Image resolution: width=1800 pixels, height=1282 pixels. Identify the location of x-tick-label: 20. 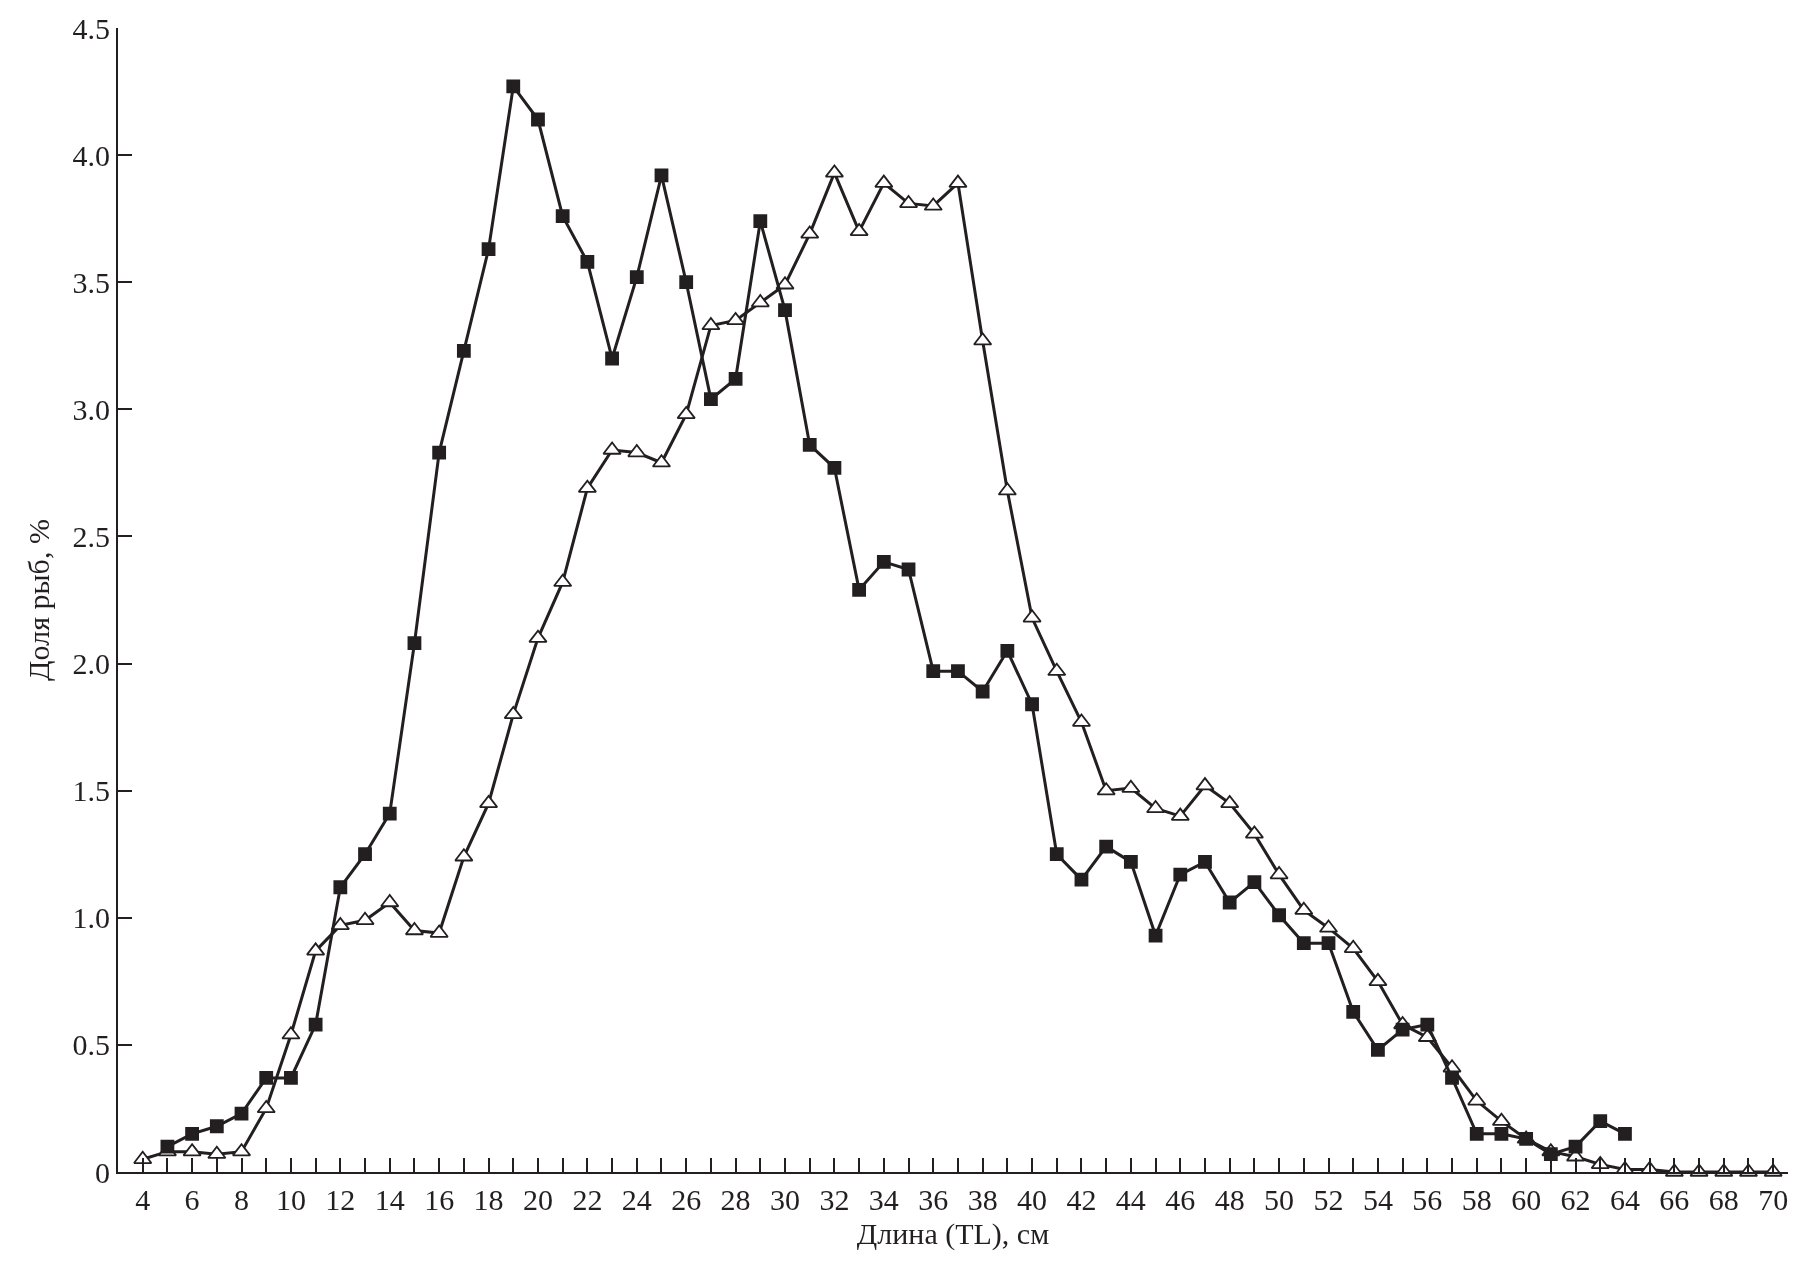
(537, 1199).